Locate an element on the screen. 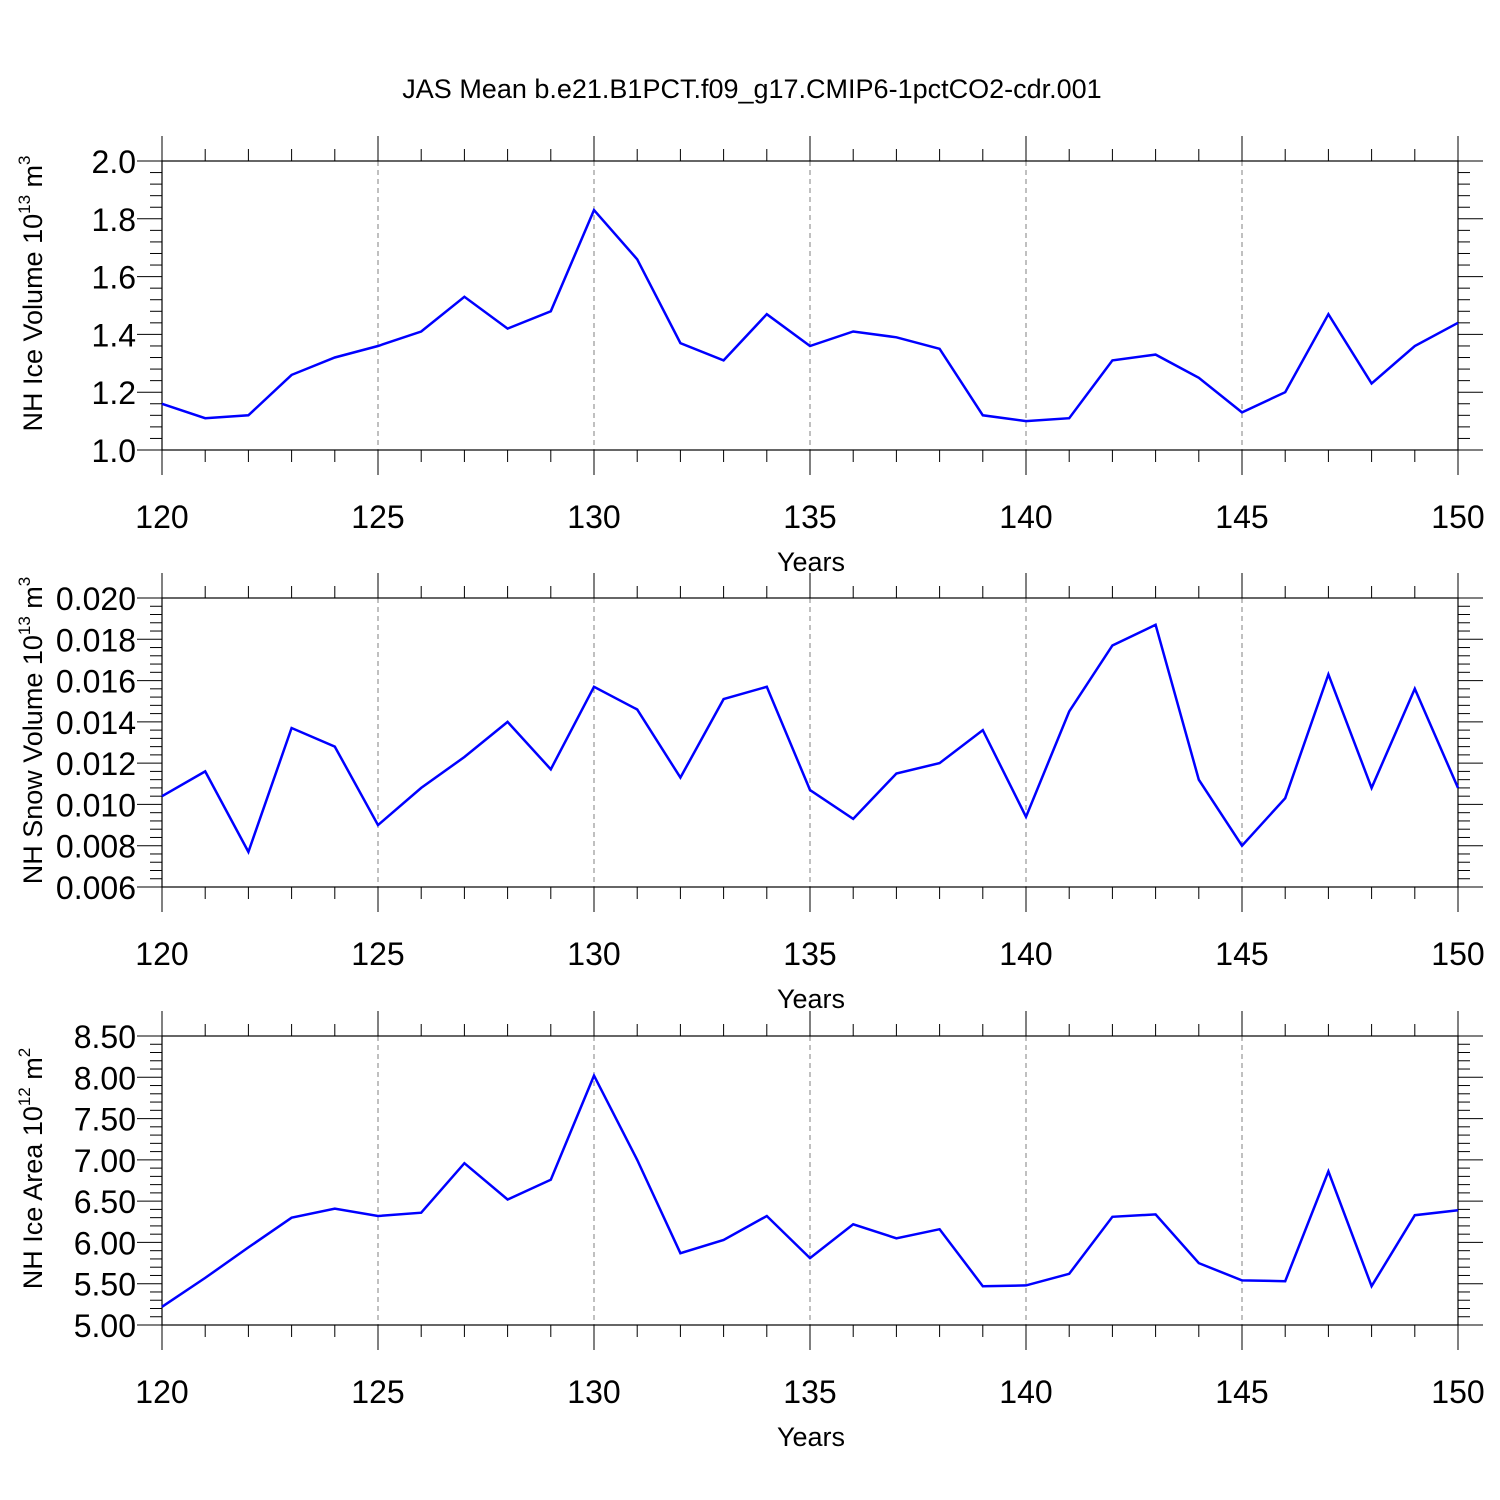 The height and width of the screenshot is (1500, 1500). y-tick-label: 6.50 is located at coordinates (105, 1202).